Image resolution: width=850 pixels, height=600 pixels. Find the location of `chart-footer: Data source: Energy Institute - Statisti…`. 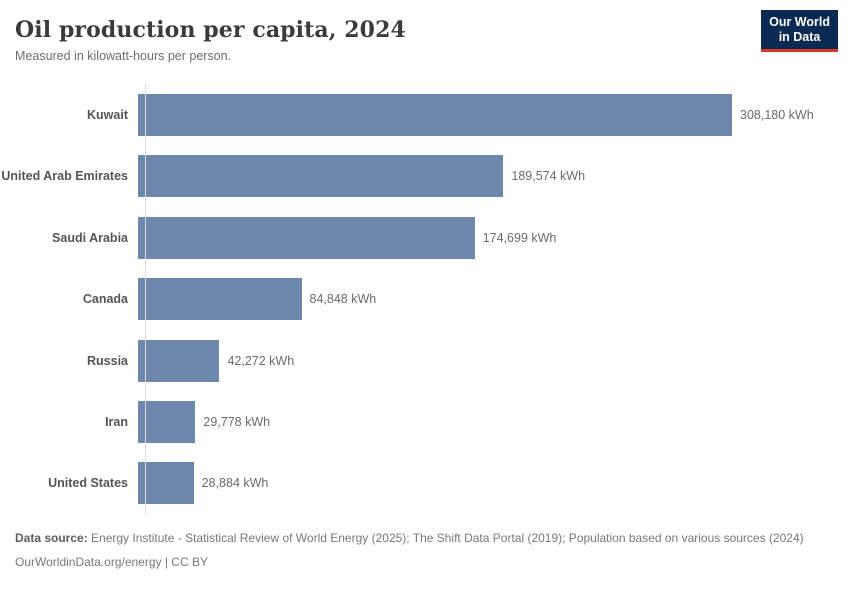

chart-footer: Data source: Energy Institute - Statisti… is located at coordinates (425, 550).